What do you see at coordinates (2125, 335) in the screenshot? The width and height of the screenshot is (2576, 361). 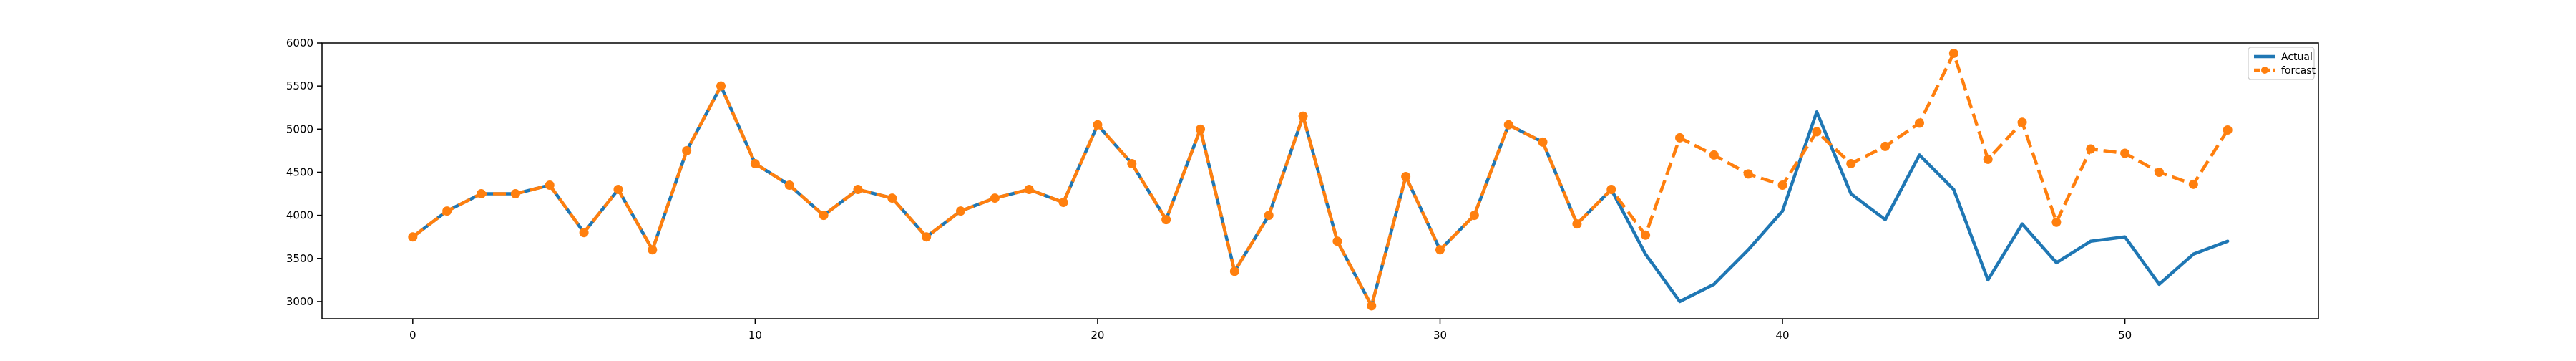 I see `x-tick-label: 50` at bounding box center [2125, 335].